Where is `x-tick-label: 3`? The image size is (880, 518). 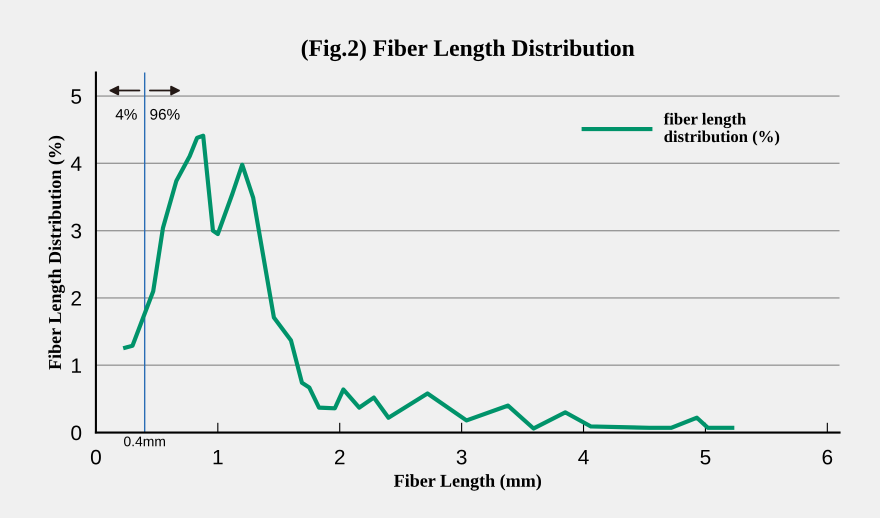
x-tick-label: 3 is located at coordinates (461, 457).